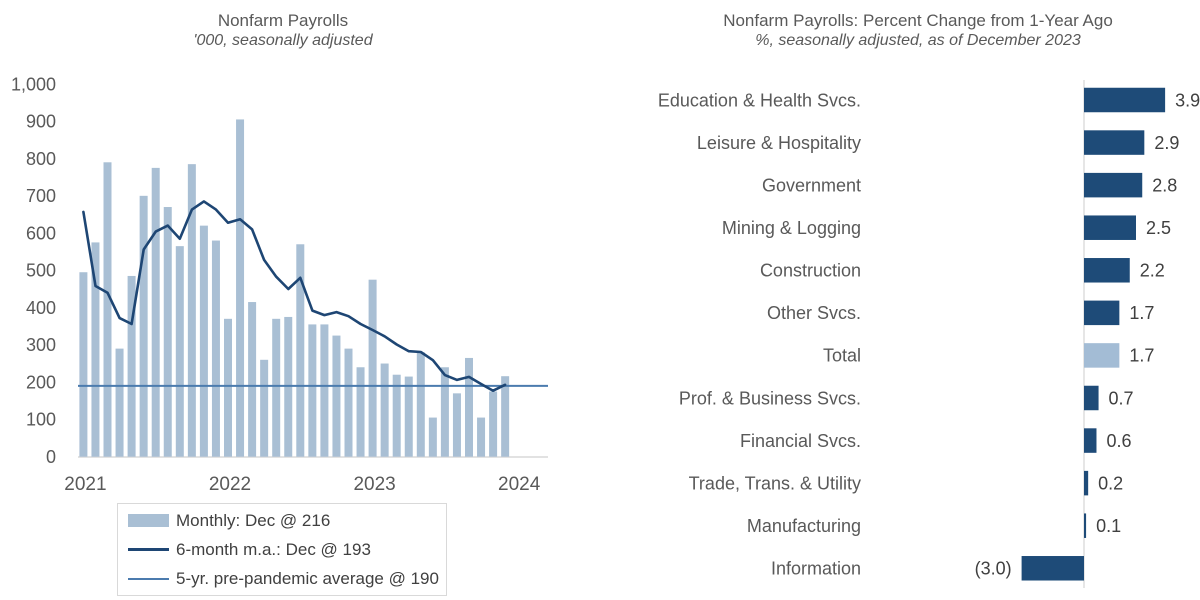 This screenshot has width=1200, height=600. Describe the element at coordinates (1121, 398) in the screenshot. I see `value-label: 0.7` at that location.